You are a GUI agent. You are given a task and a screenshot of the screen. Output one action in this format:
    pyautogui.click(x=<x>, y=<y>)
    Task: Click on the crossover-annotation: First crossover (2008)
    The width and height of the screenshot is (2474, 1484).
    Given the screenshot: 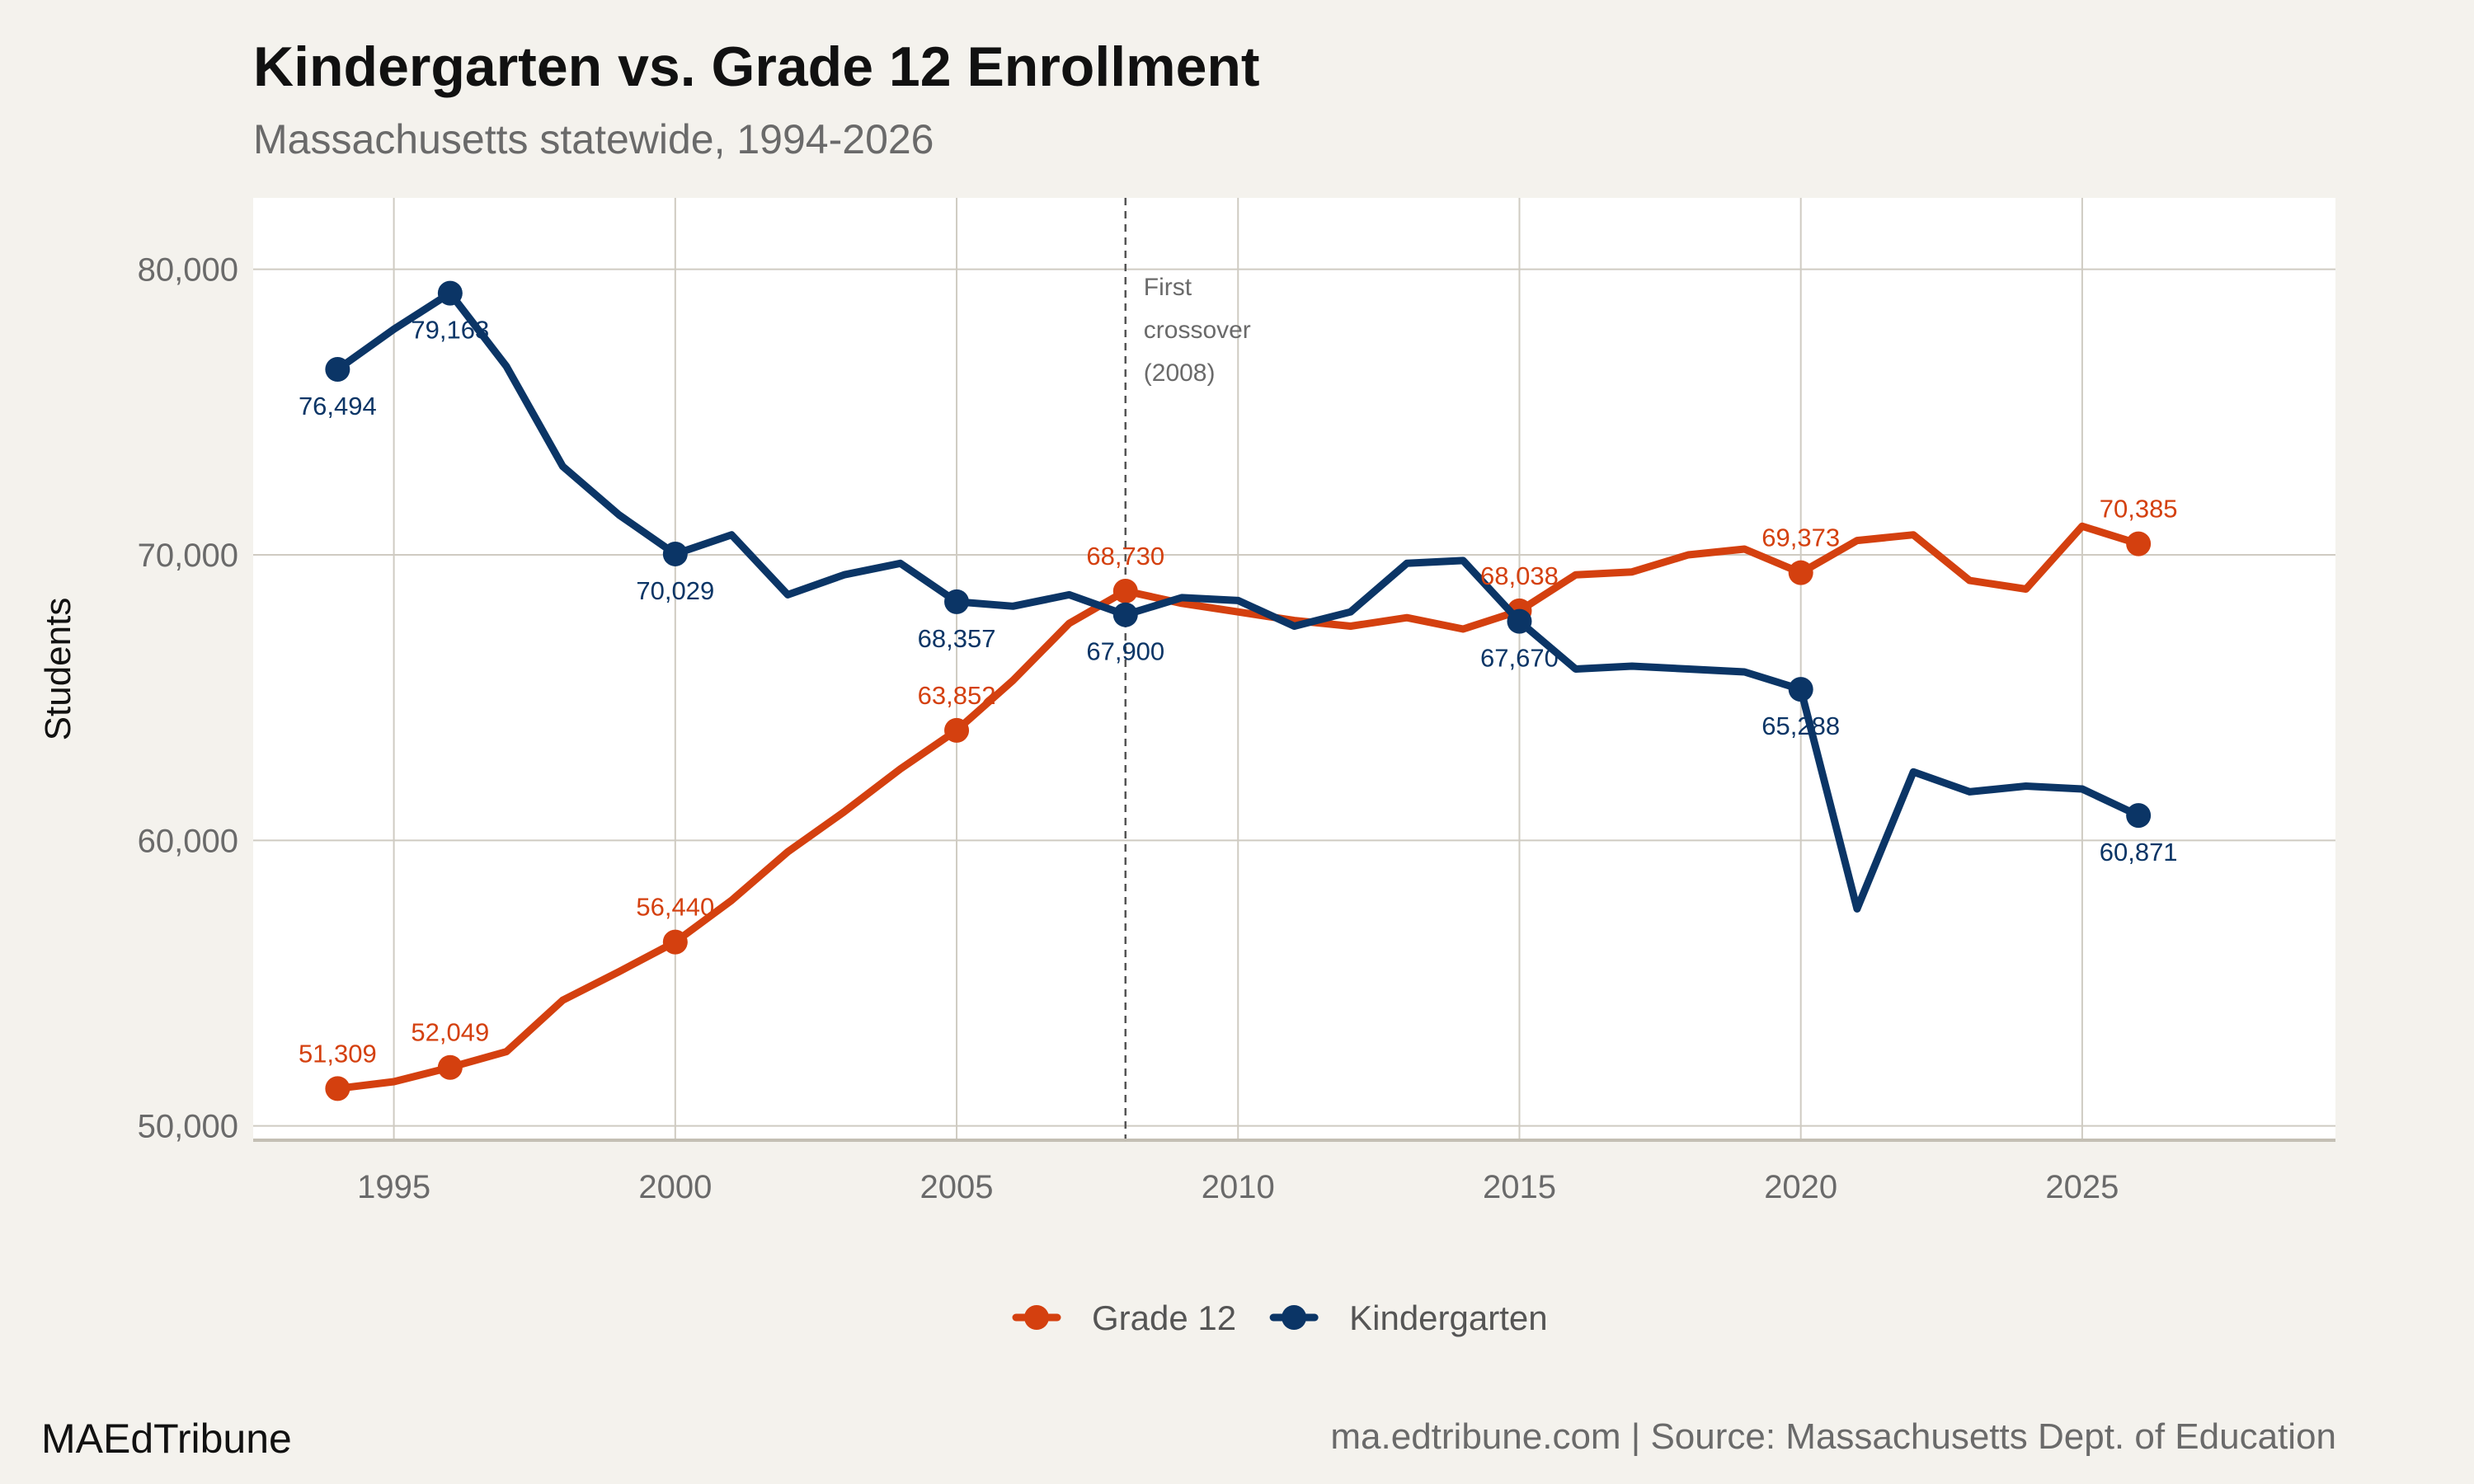 What is the action you would take?
    pyautogui.click(x=1187, y=669)
    